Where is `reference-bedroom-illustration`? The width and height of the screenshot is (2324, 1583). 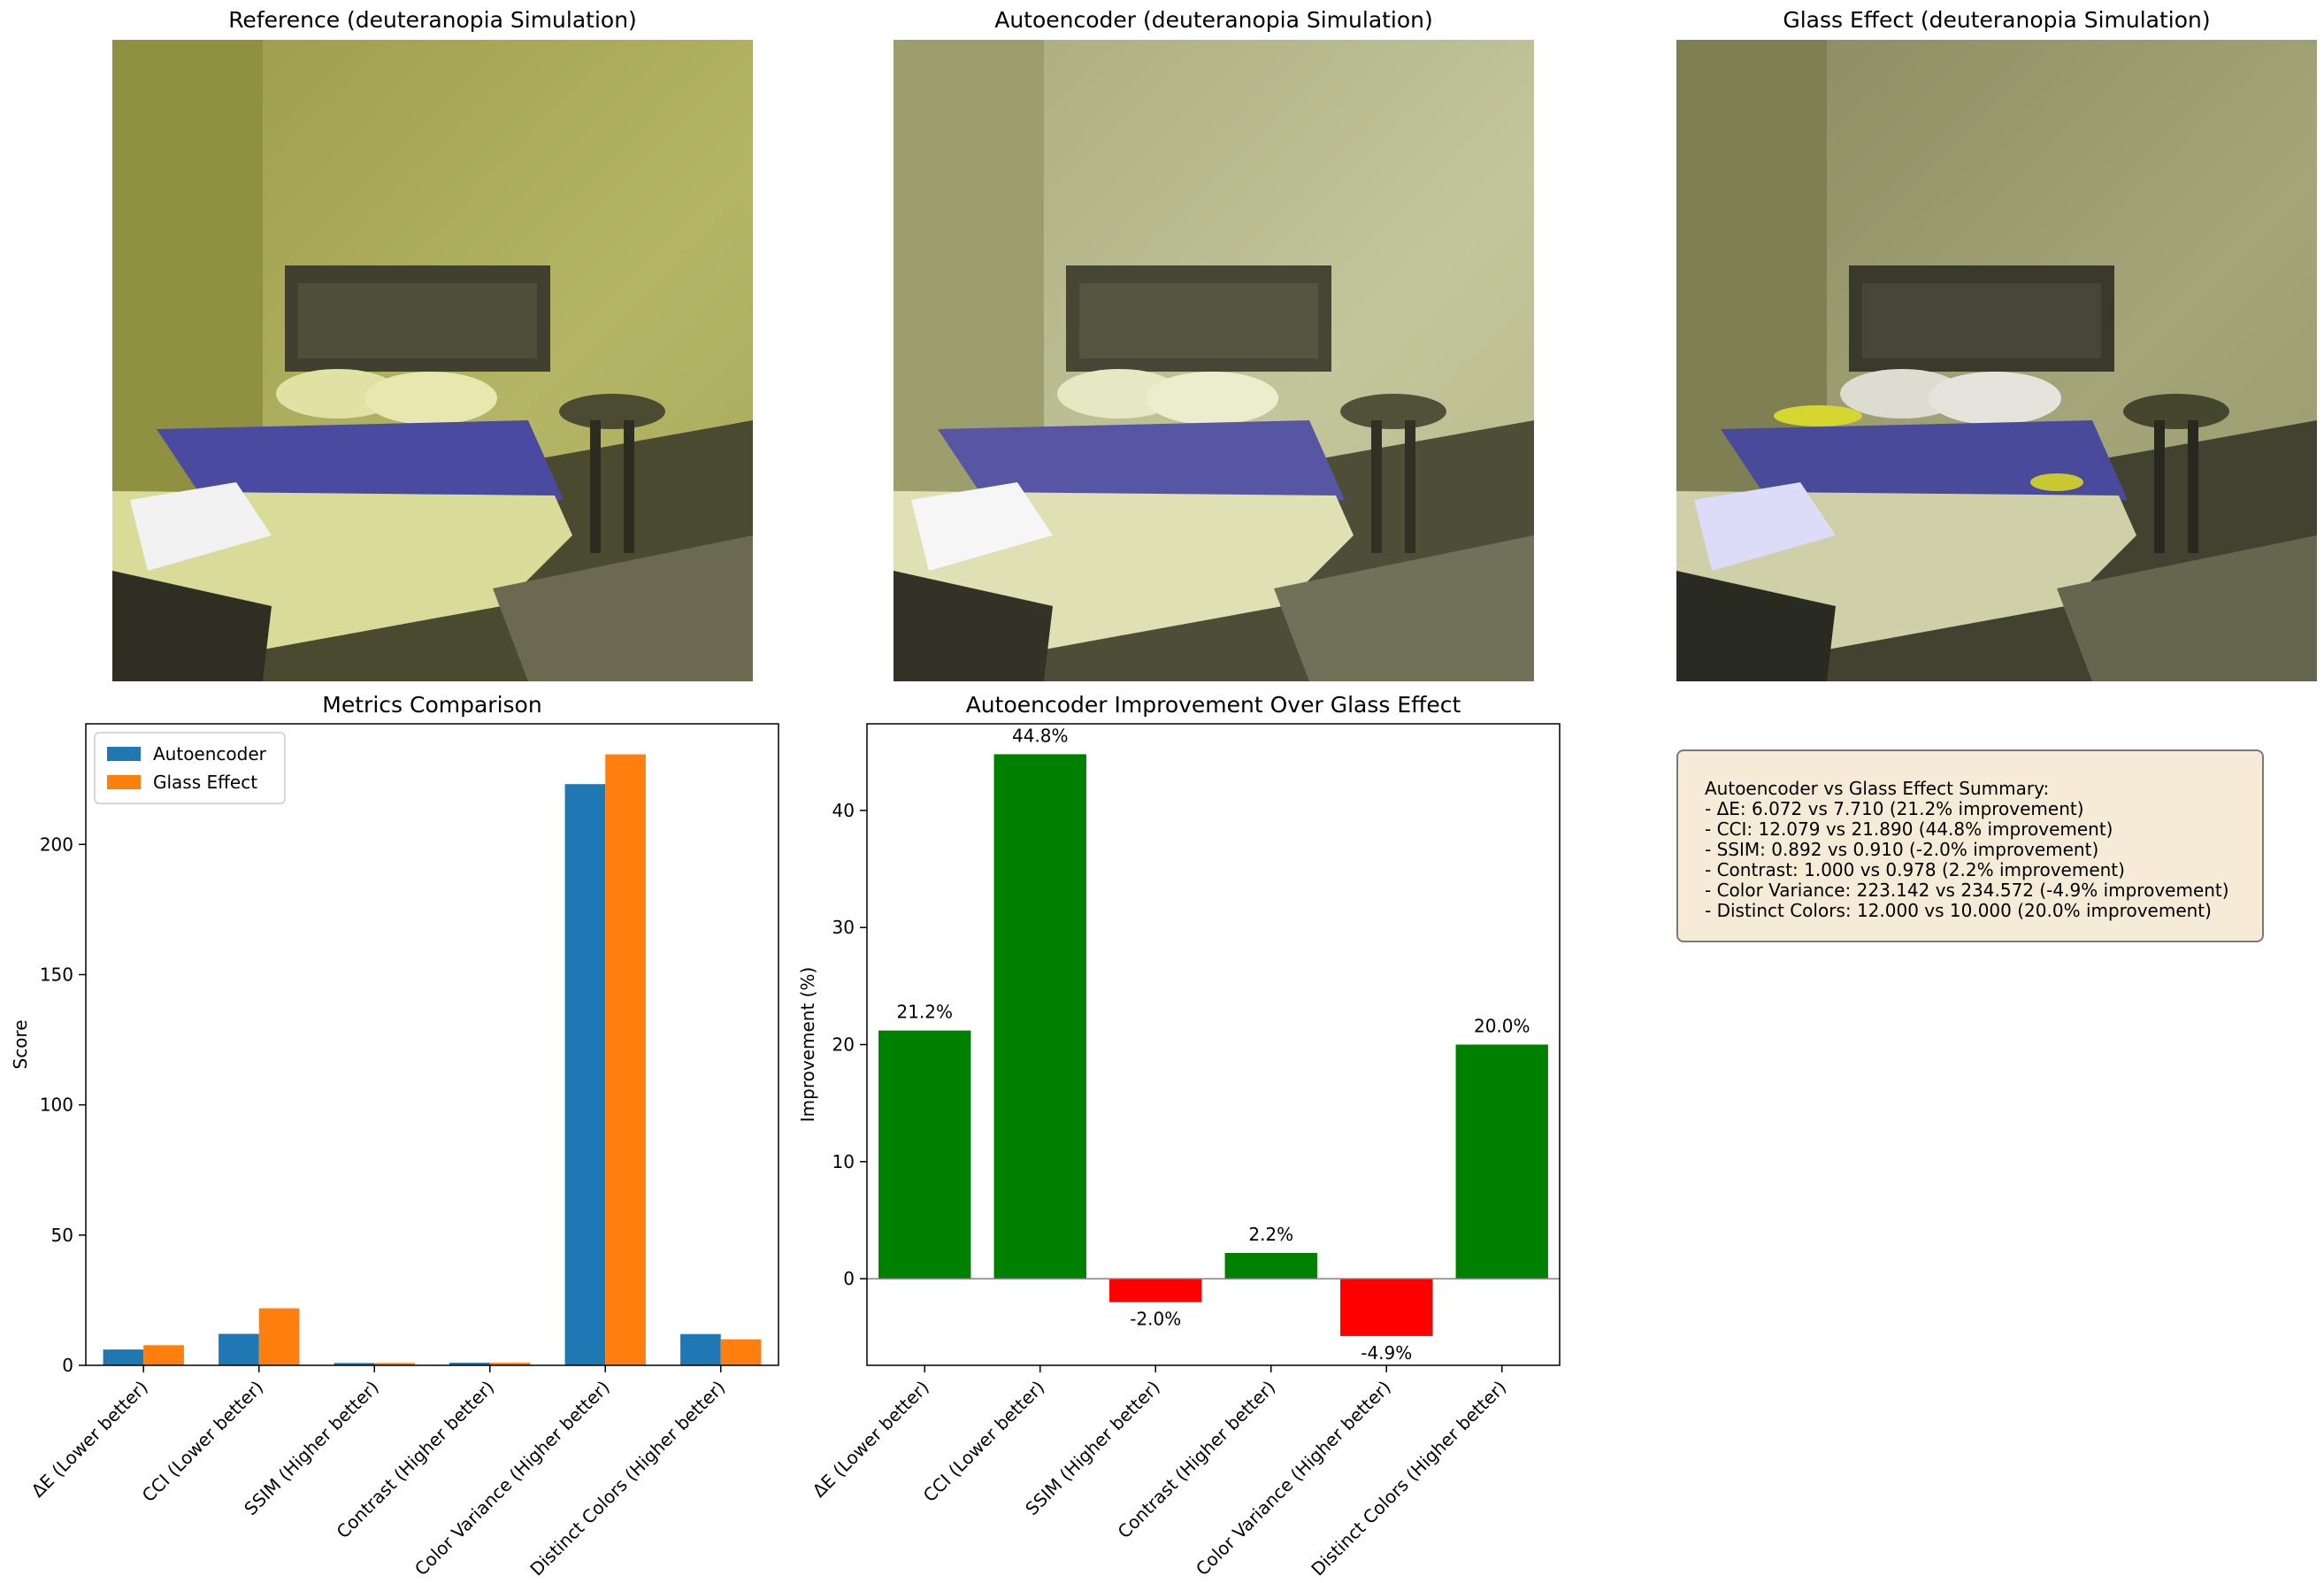
reference-bedroom-illustration is located at coordinates (433, 360).